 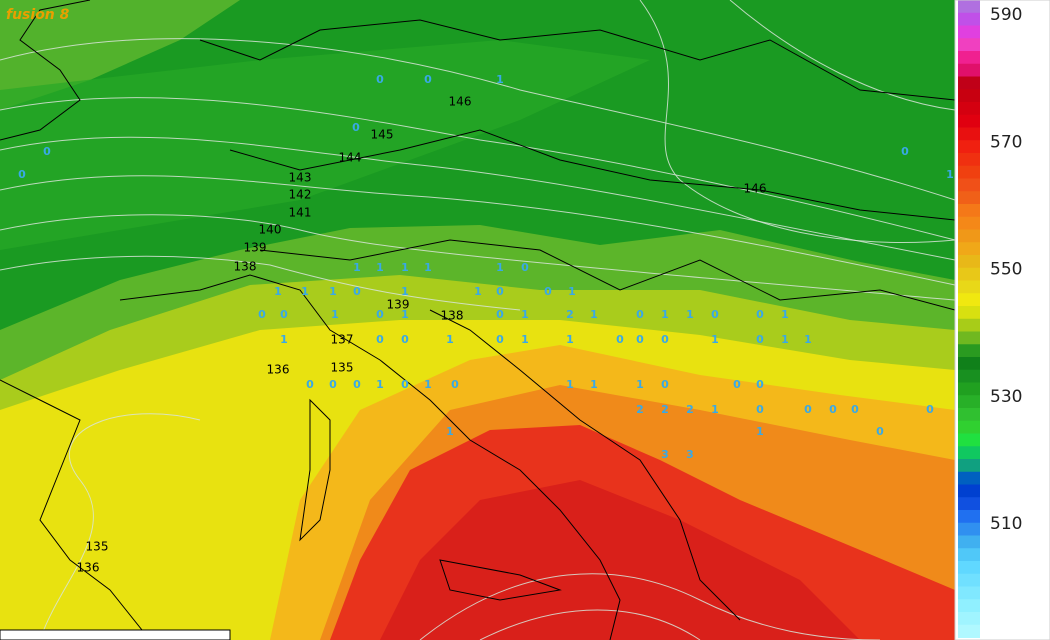 I want to click on contour-label: 143, so click(x=300, y=178).